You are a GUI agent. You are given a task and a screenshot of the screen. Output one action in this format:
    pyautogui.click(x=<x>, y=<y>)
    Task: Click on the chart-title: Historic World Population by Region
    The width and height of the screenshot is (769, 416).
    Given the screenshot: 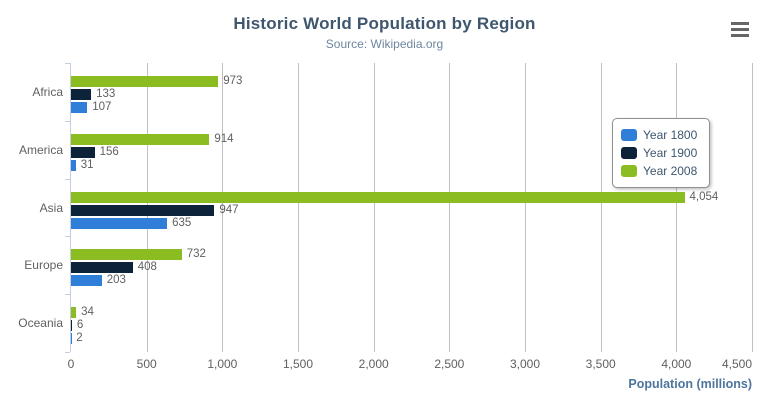 What is the action you would take?
    pyautogui.click(x=384, y=23)
    